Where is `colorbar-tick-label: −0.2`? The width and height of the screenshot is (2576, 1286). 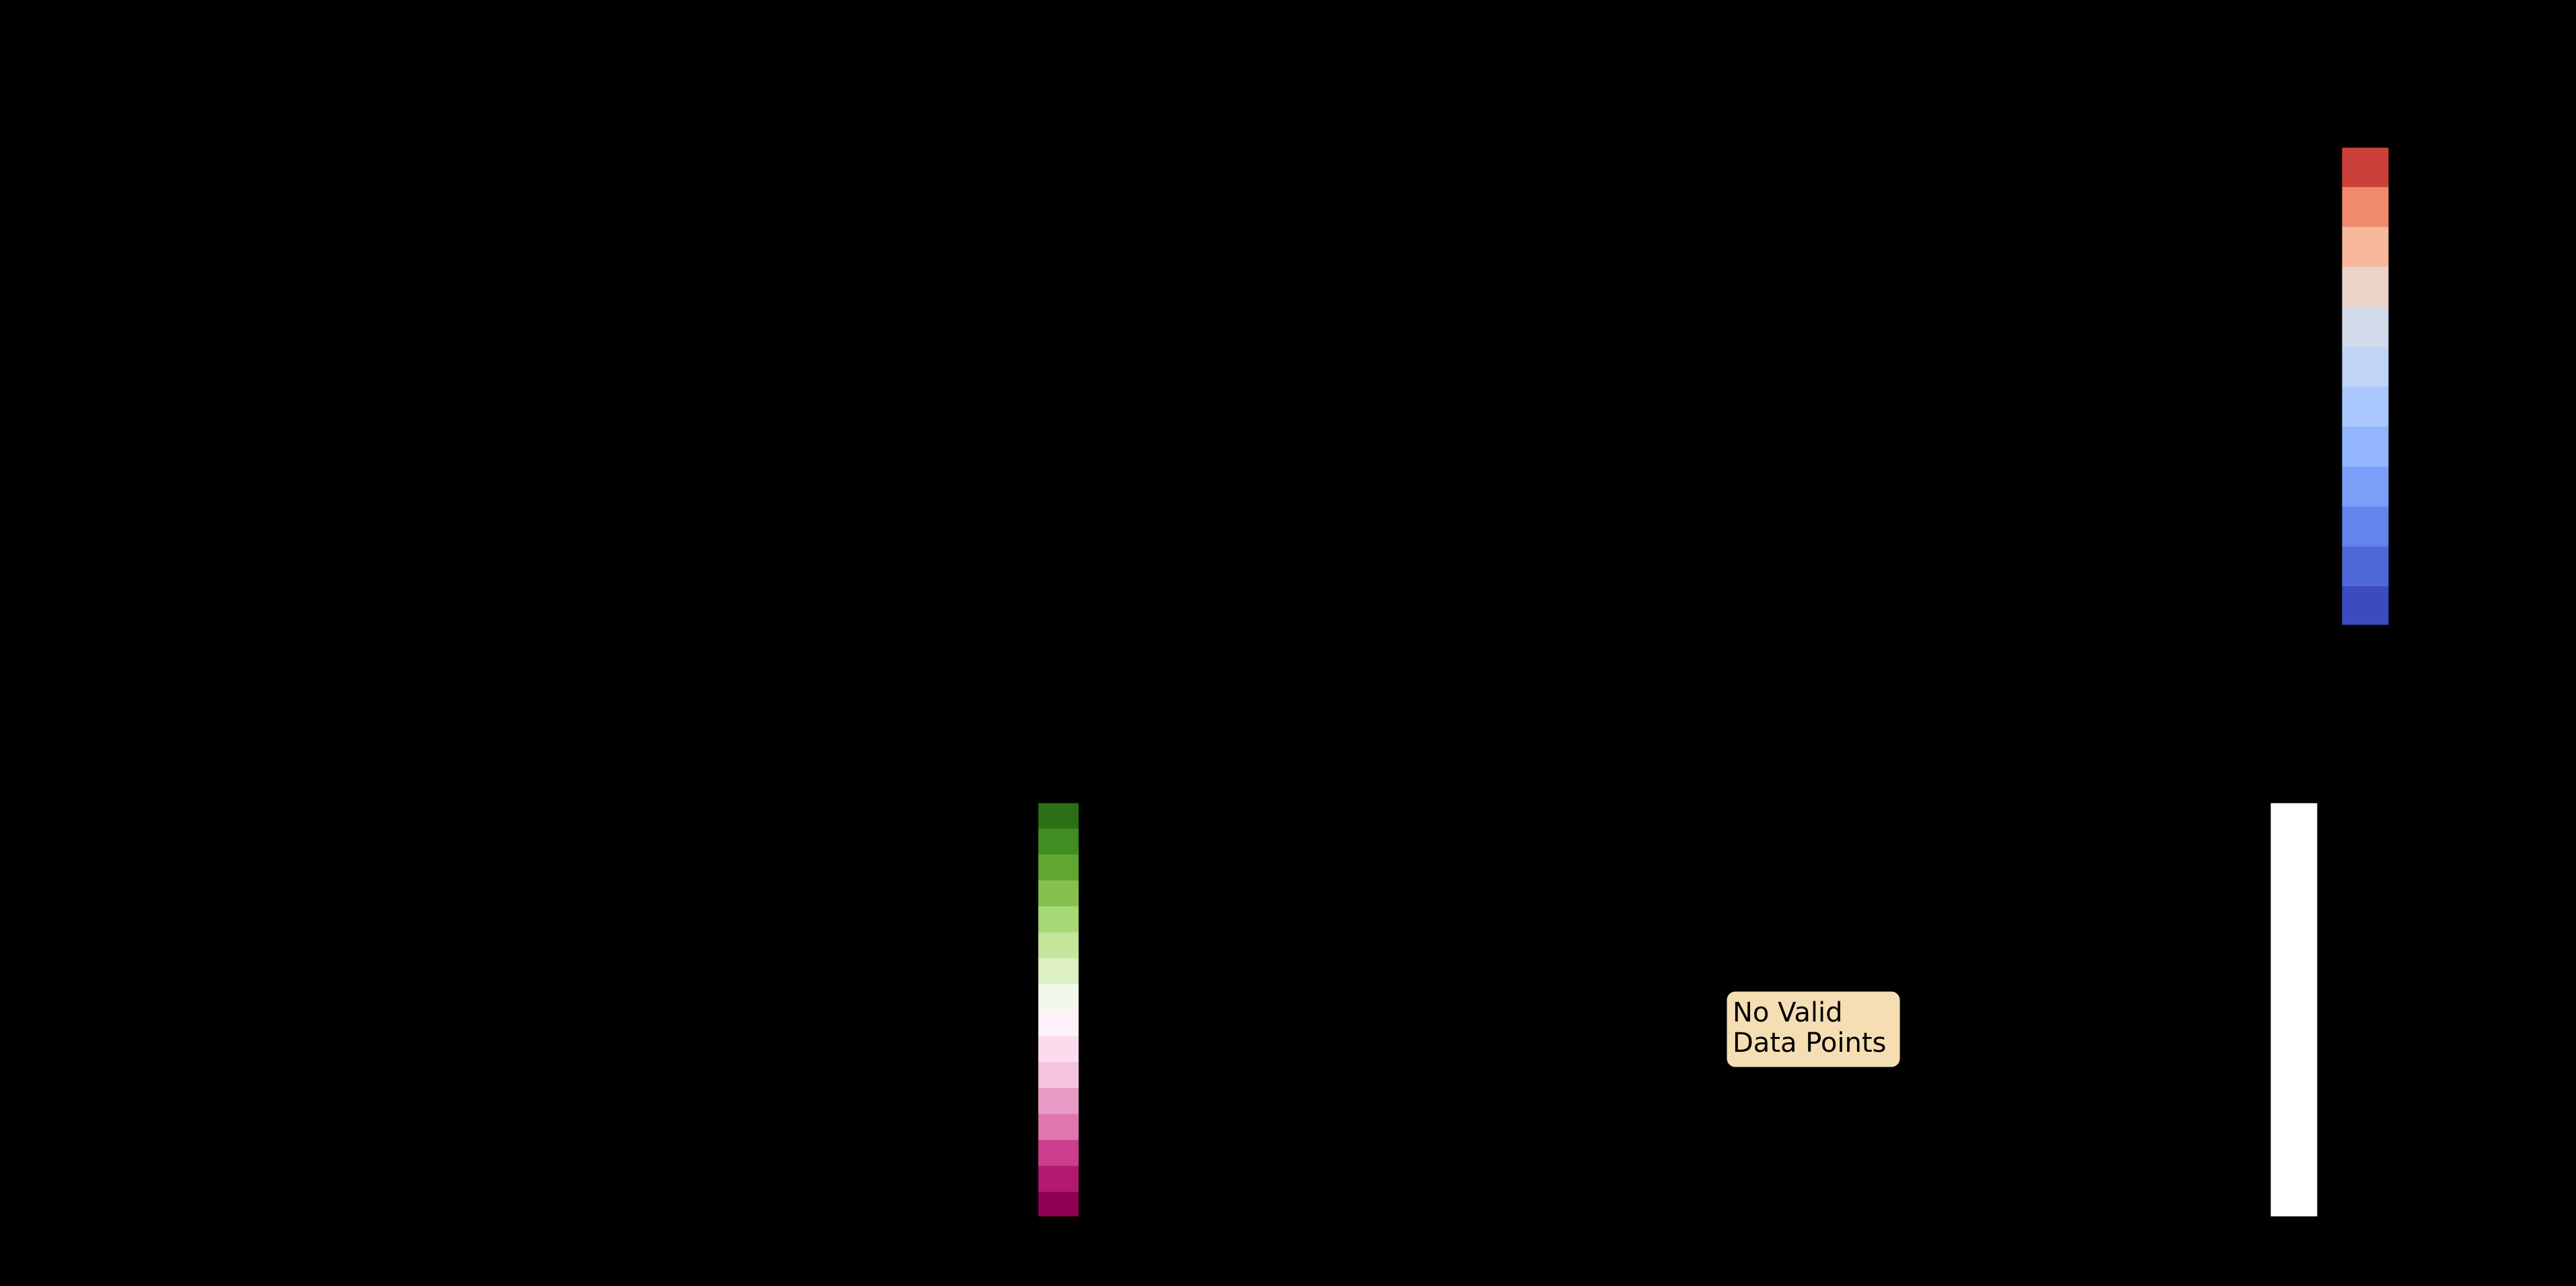 colorbar-tick-label: −0.2 is located at coordinates (2364, 1062).